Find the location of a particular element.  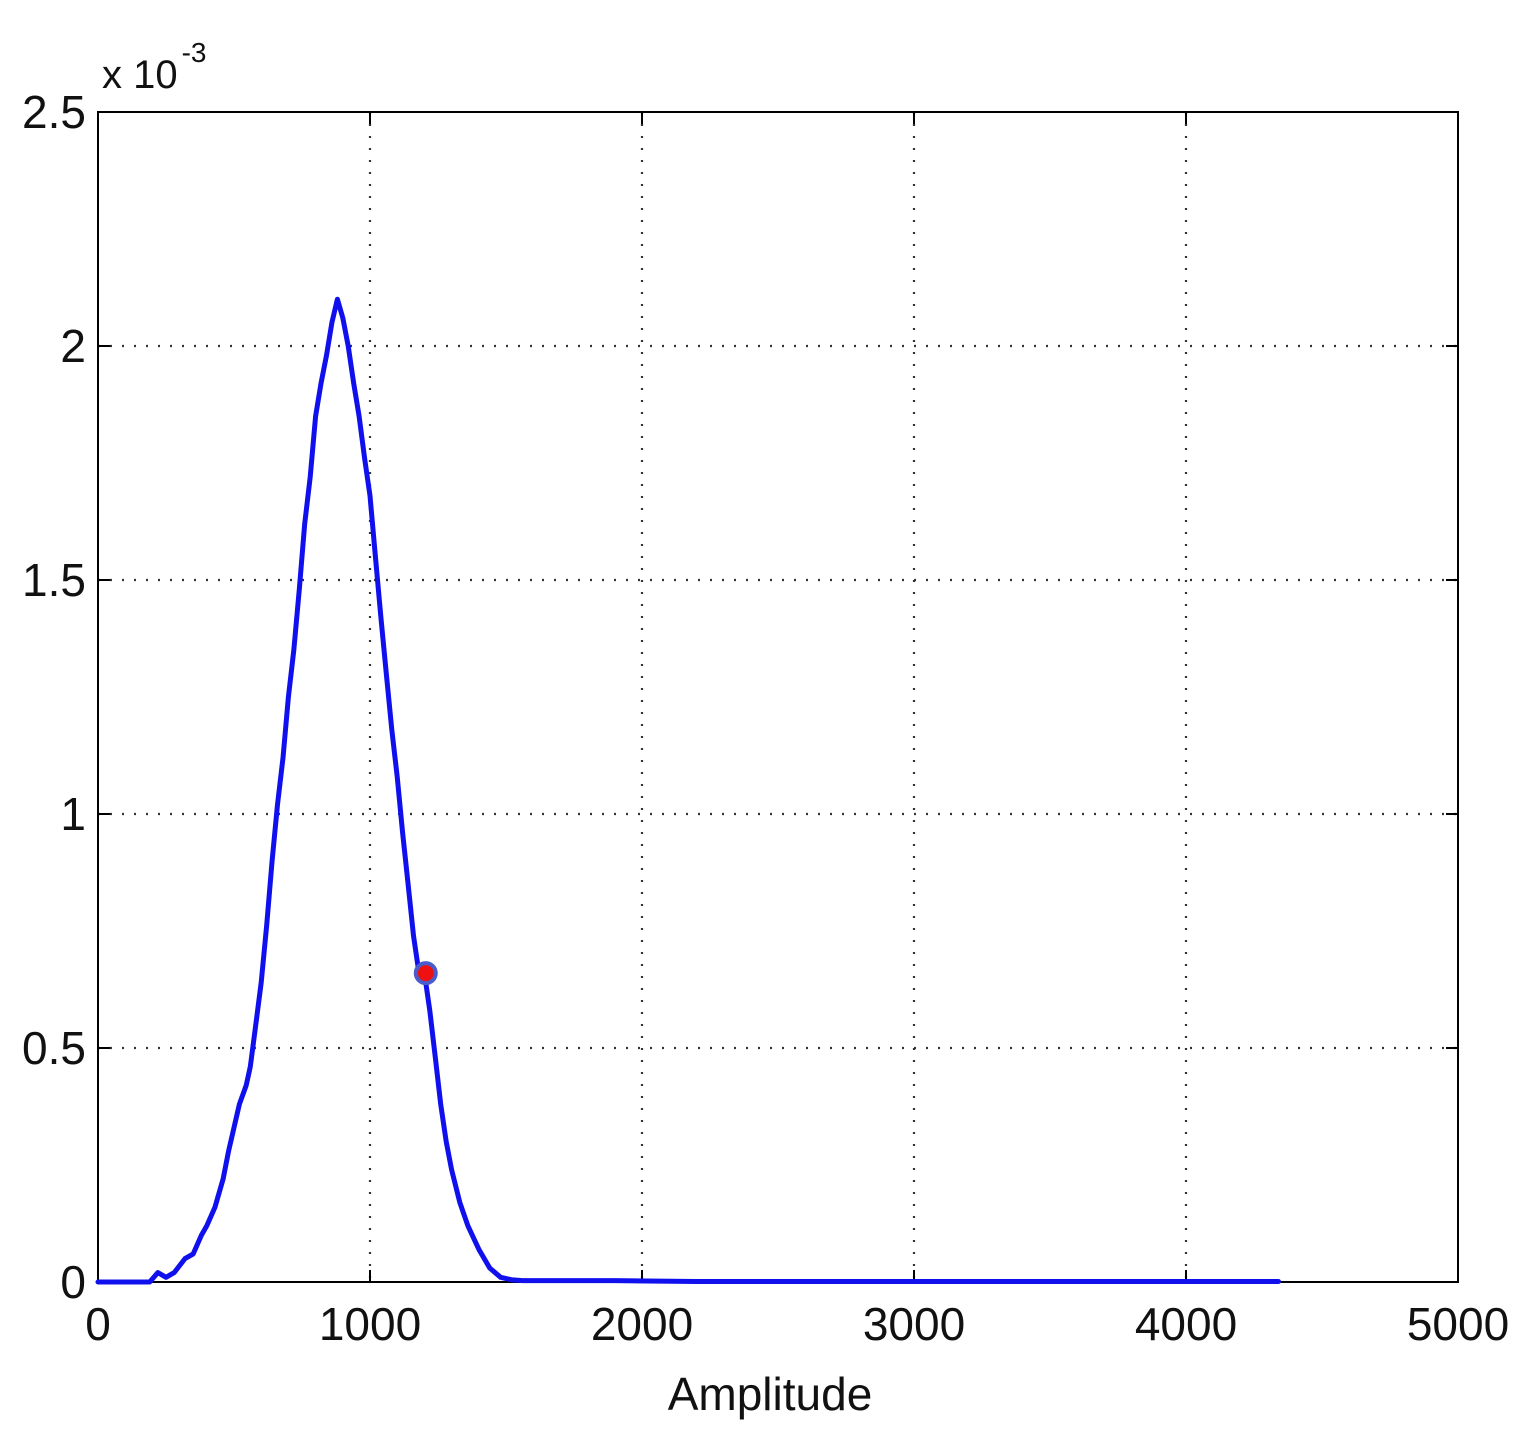

y-tick-labels: 0 0.5 1 1.5 2 2.5 is located at coordinates (54, 697).